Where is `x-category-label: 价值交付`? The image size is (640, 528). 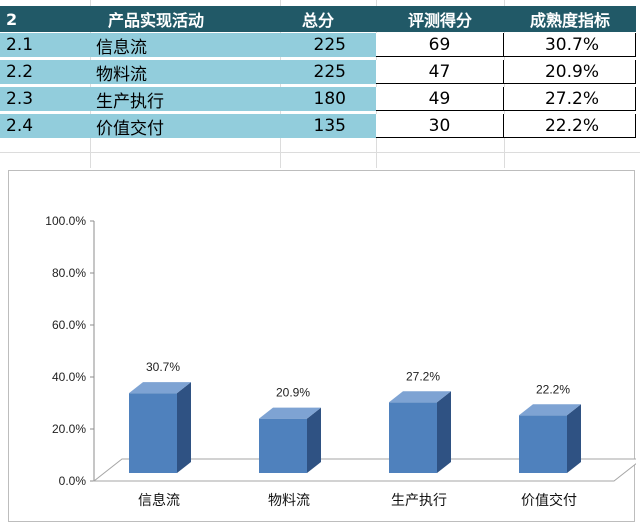 x-category-label: 价值交付 is located at coordinates (549, 500).